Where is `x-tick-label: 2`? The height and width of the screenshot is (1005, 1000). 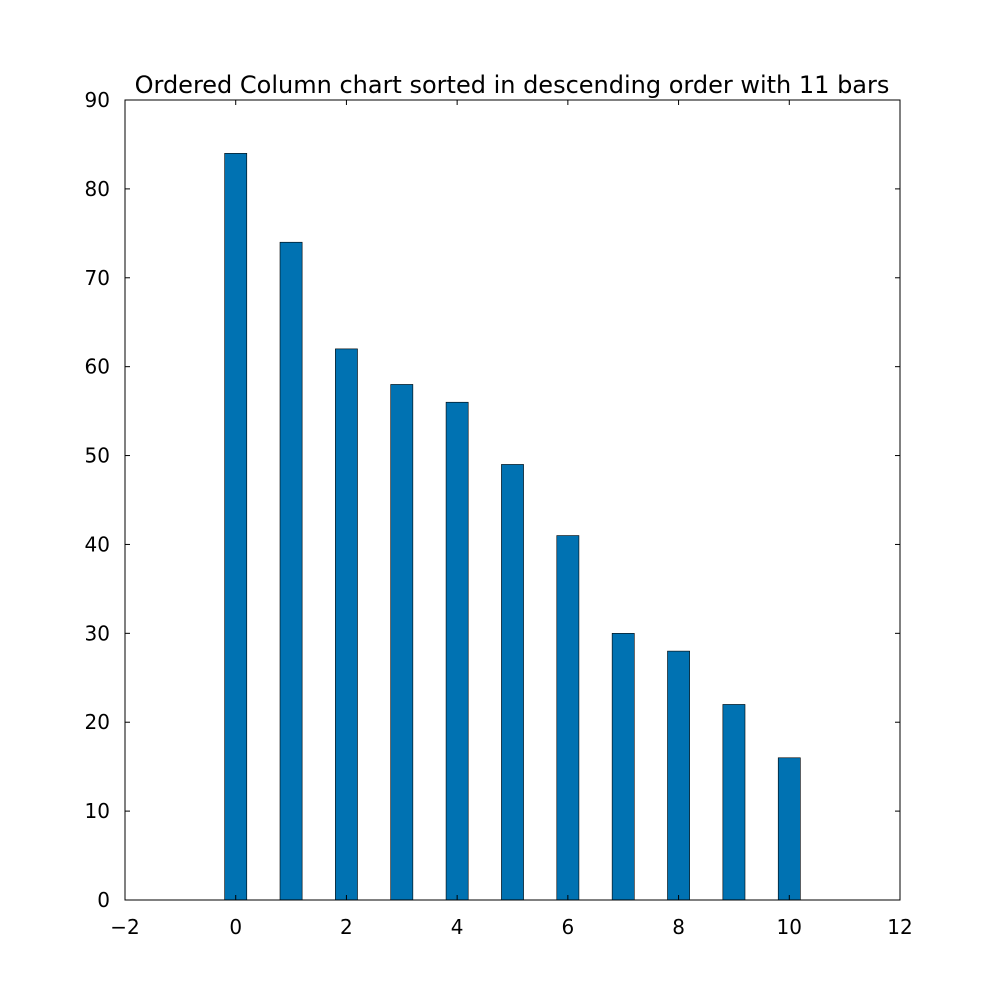 x-tick-label: 2 is located at coordinates (346, 927).